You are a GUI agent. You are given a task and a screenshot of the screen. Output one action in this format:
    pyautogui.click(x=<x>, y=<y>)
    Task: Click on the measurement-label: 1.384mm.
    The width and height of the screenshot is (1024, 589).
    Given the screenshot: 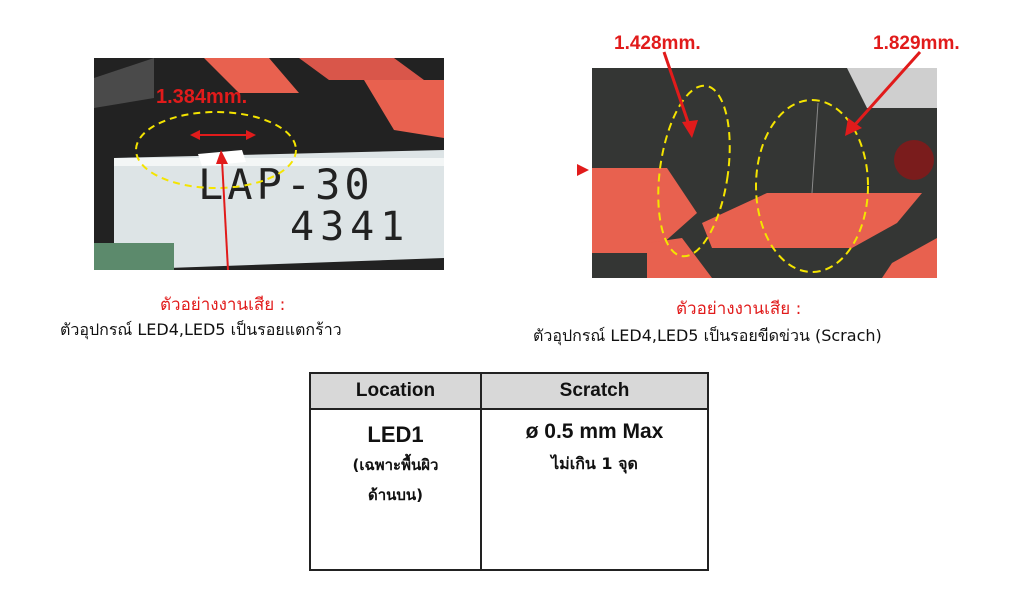 What is the action you would take?
    pyautogui.click(x=202, y=97)
    